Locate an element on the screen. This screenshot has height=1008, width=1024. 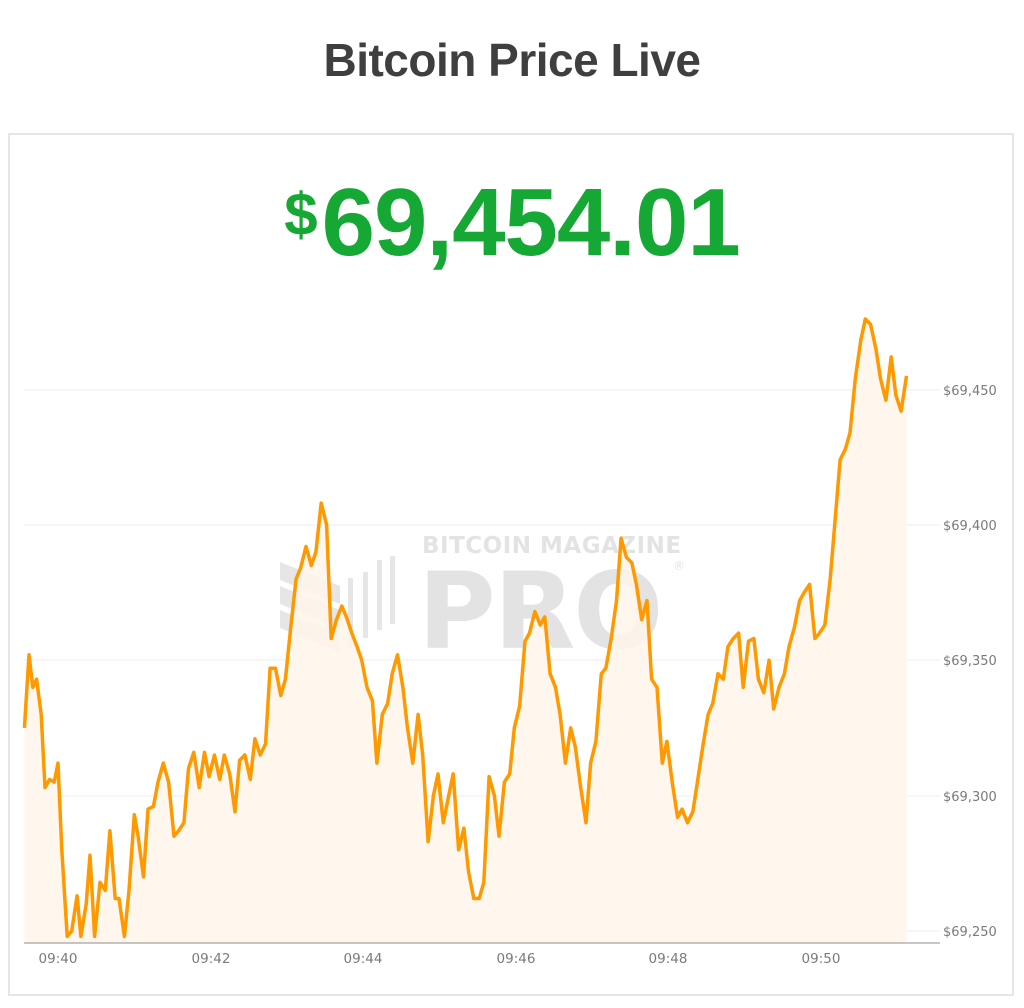
x-tick-label: 09:48 is located at coordinates (668, 959).